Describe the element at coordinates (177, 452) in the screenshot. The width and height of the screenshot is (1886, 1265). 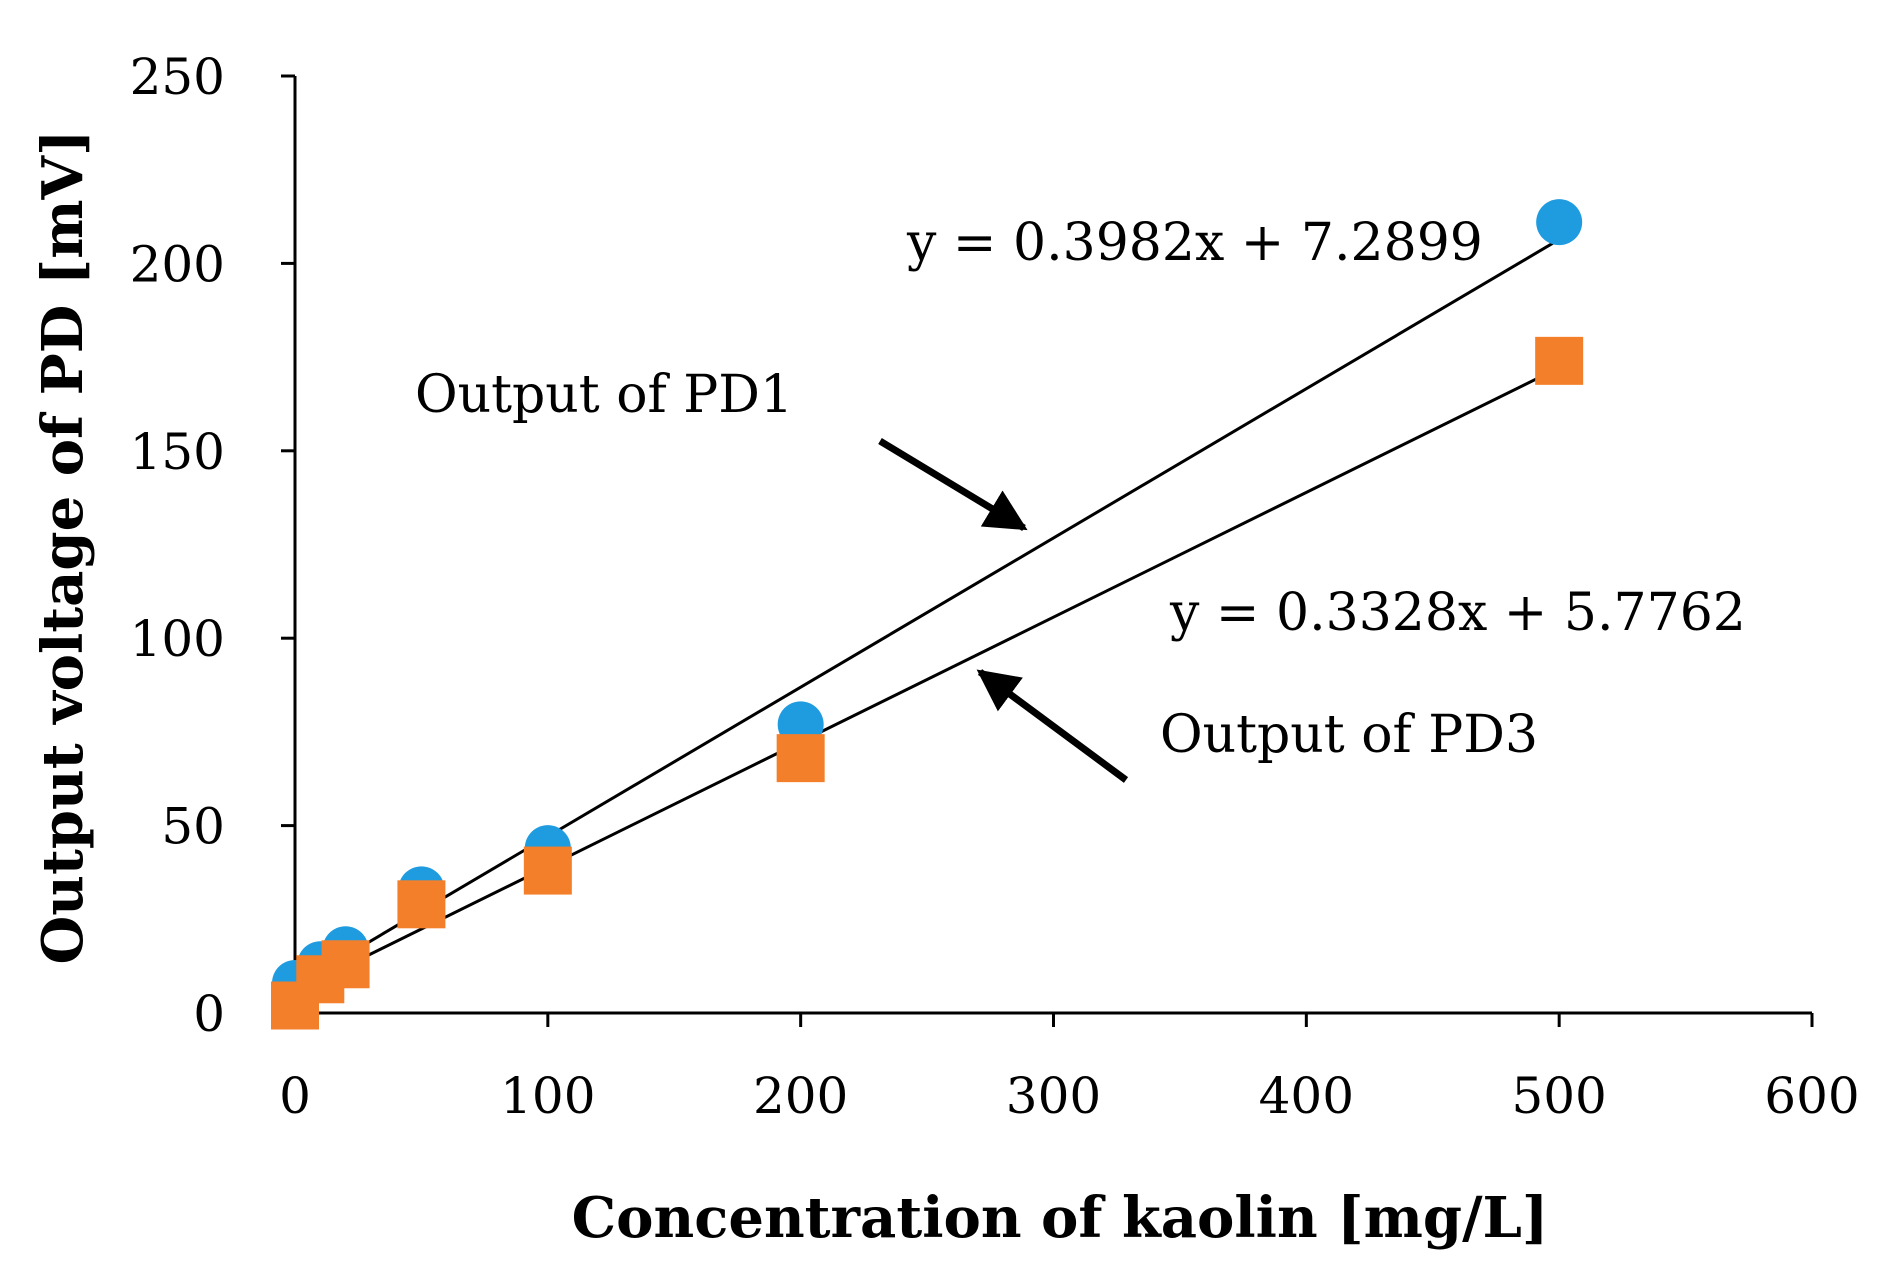
I see `y-tick-label: 150` at that location.